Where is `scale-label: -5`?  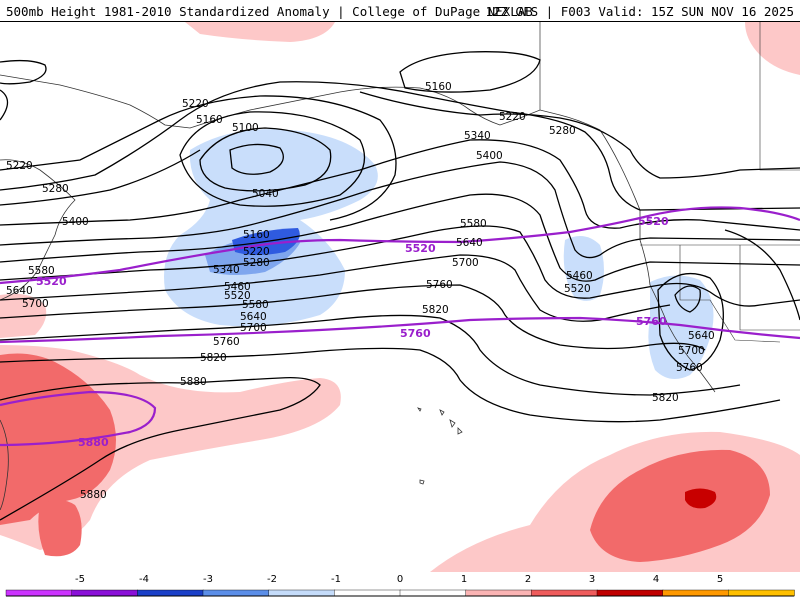
scale-label: -5 is located at coordinates (80, 579).